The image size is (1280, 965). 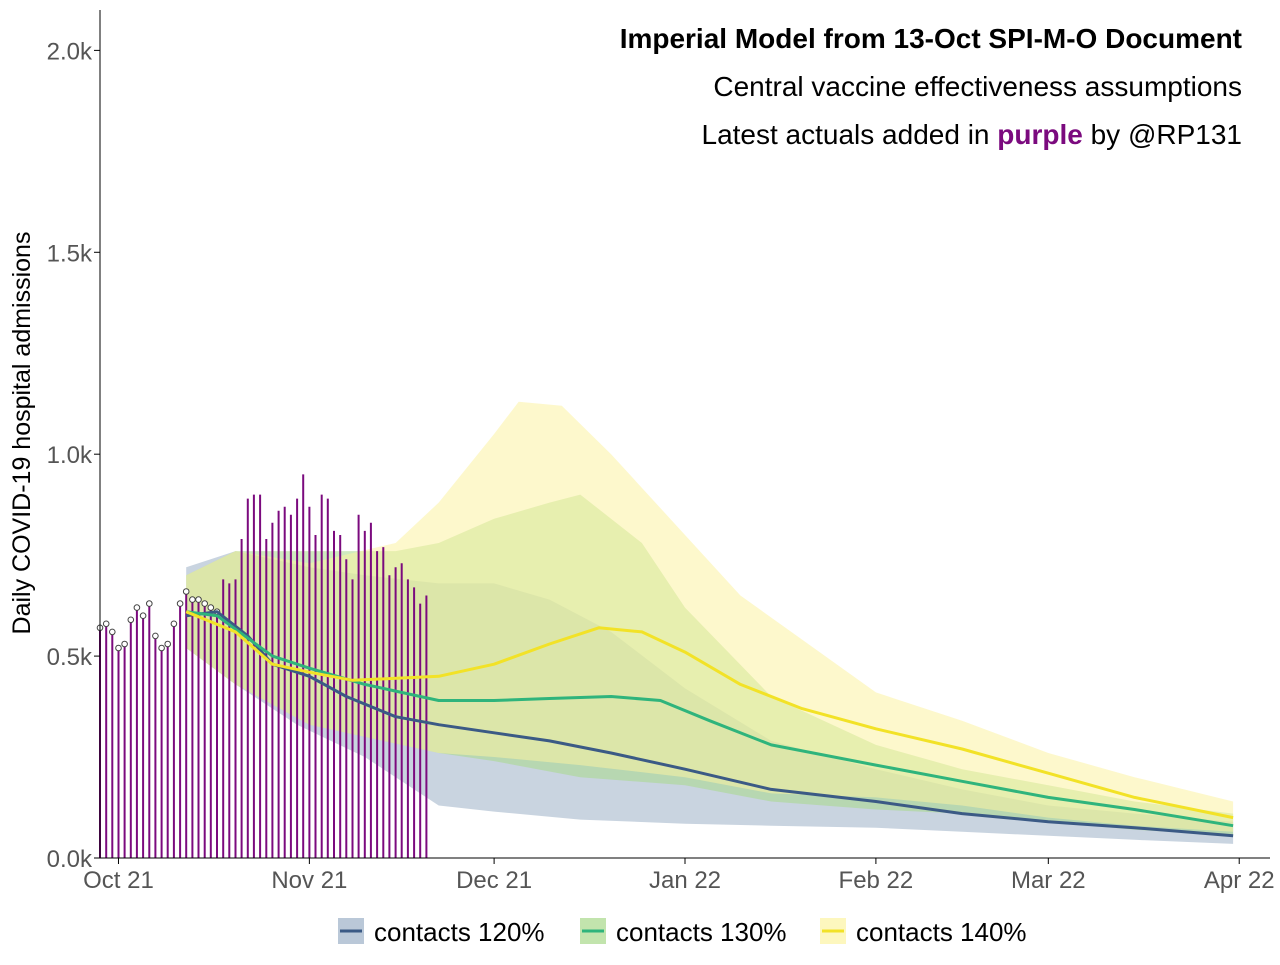 I want to click on legend: contacts 120% contacts 130% contacts 140%, so click(x=682, y=932).